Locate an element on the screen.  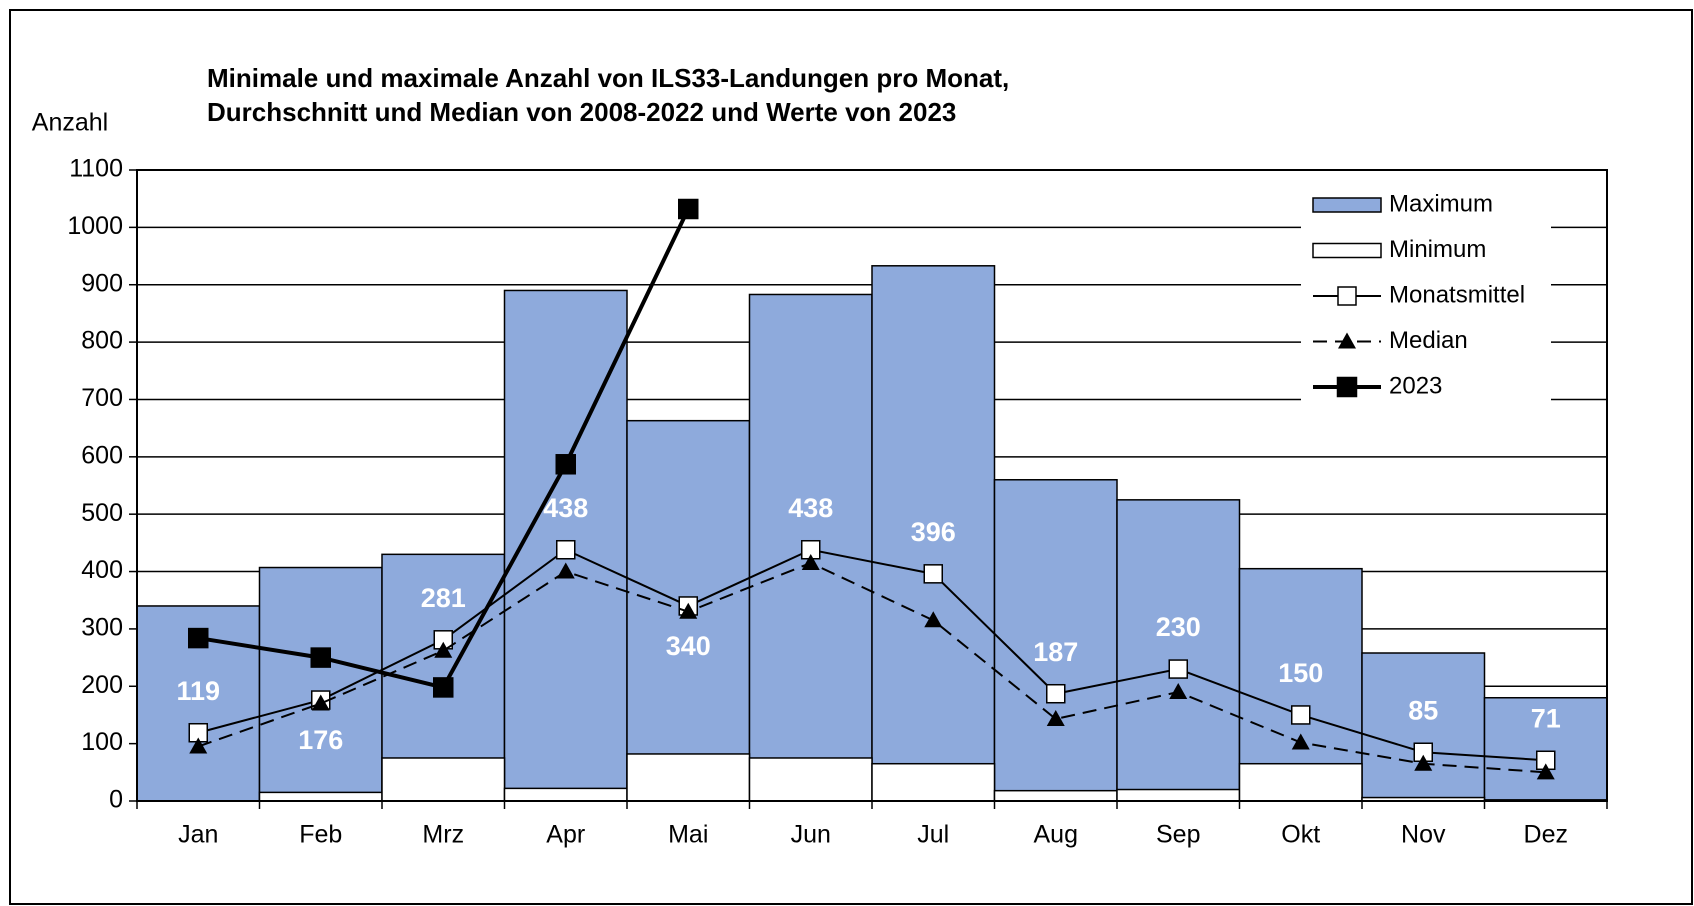
y-tick-label: 200 is located at coordinates (102, 685).